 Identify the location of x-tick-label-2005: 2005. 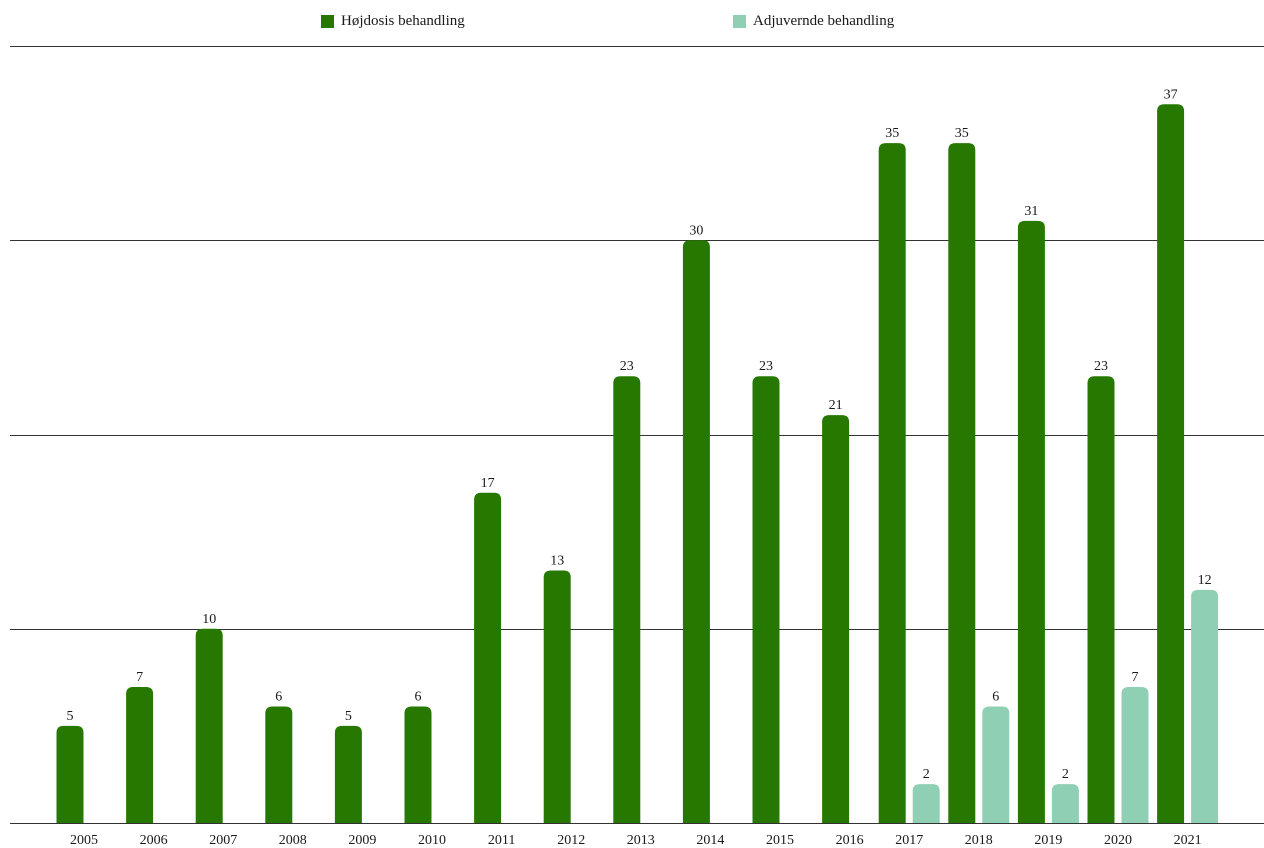
(84, 840).